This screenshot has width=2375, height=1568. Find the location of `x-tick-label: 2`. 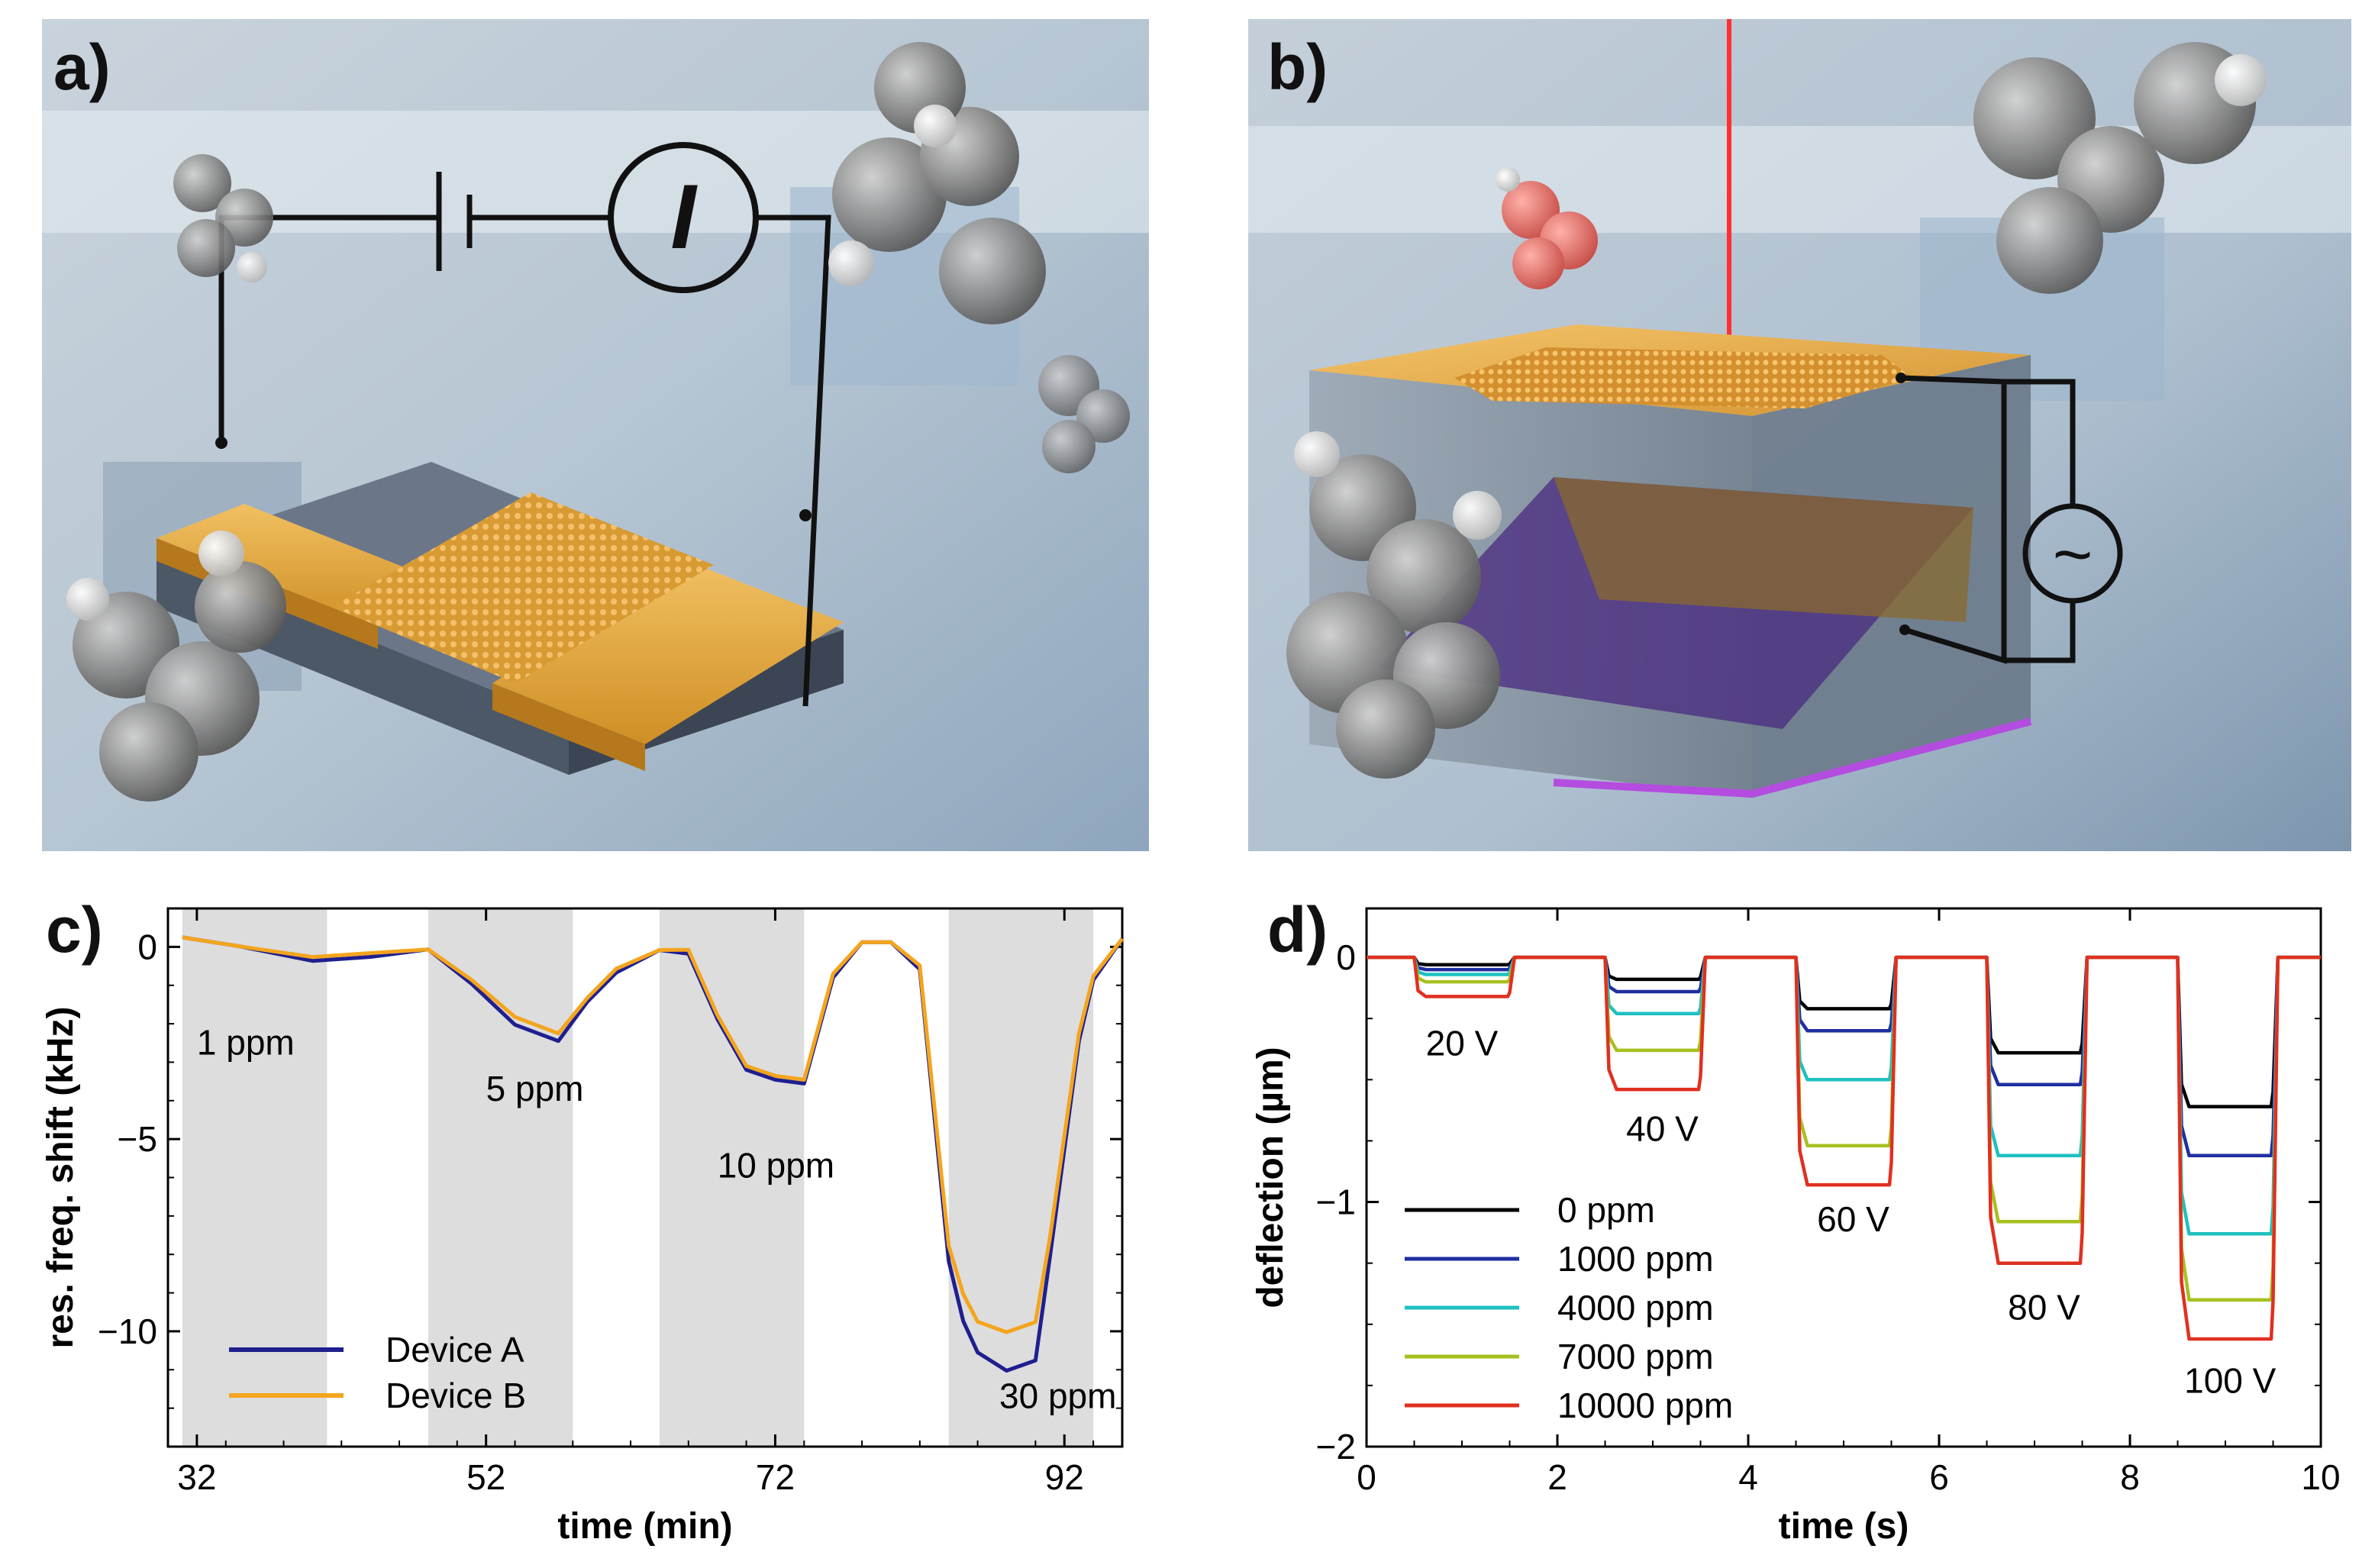

x-tick-label: 2 is located at coordinates (1557, 1477).